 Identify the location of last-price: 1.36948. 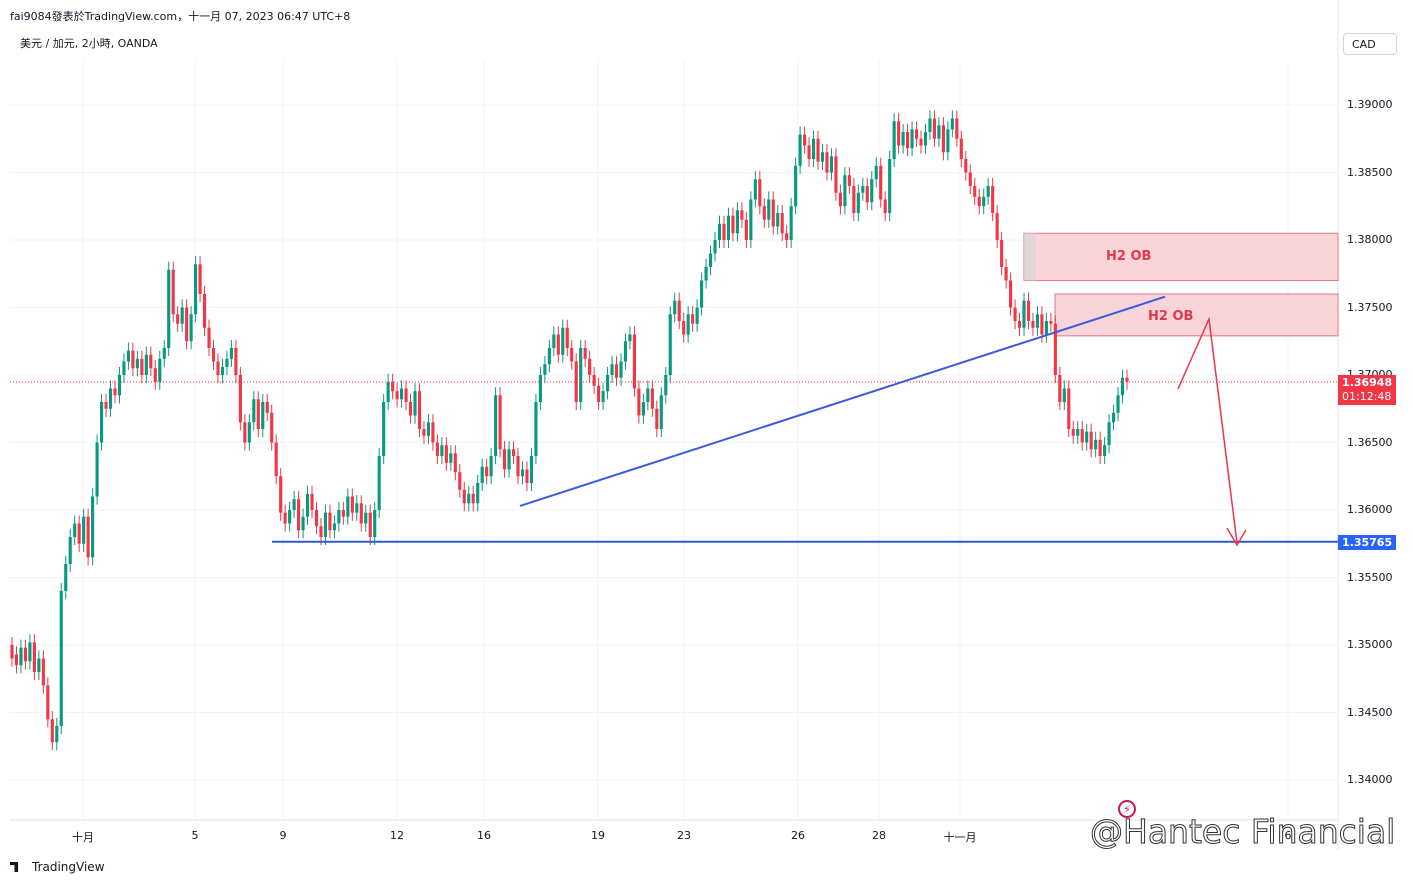
(1367, 382).